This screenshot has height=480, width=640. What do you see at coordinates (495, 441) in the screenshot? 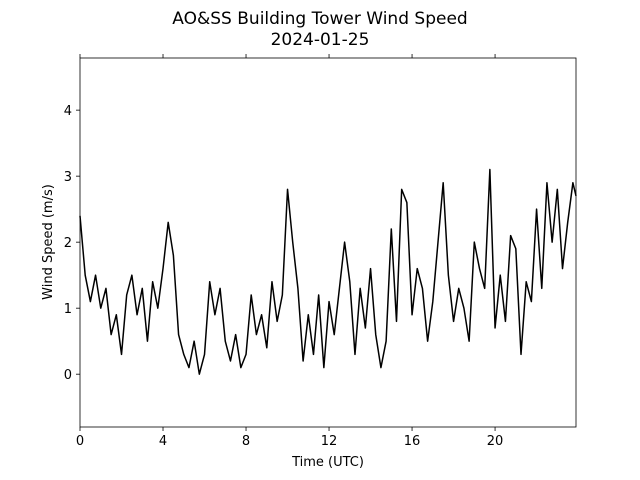
I see `x-tick-label: 20` at bounding box center [495, 441].